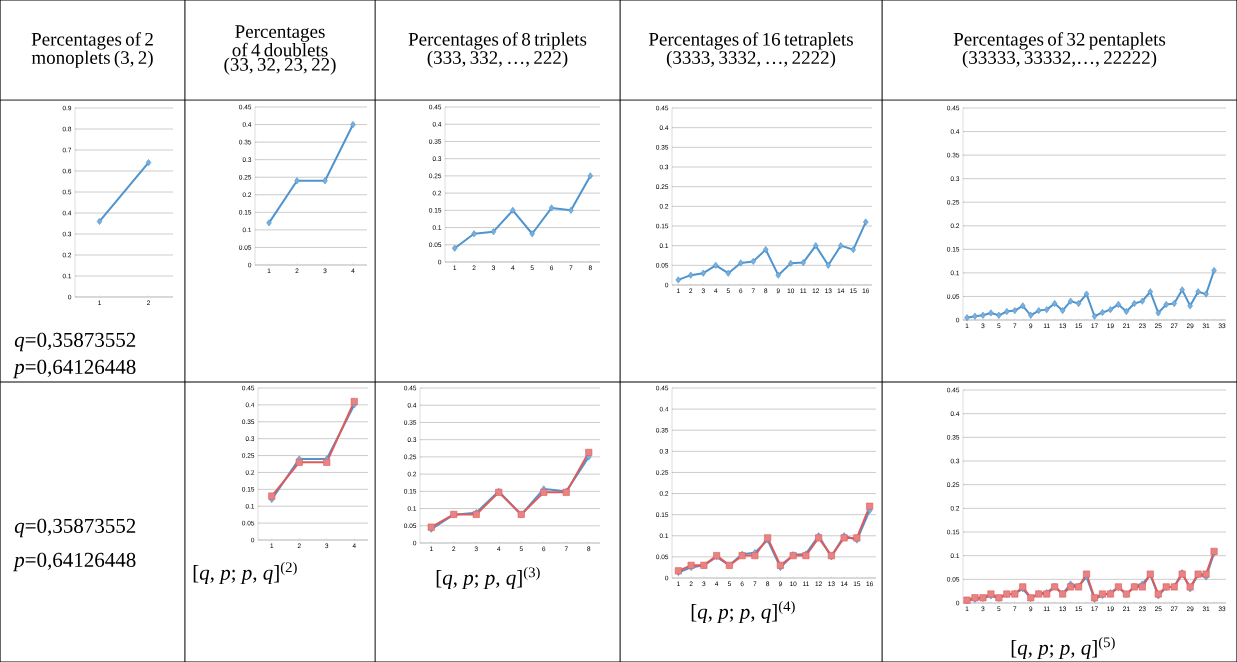 The height and width of the screenshot is (662, 1237). I want to click on chart-title: Percentages of 8 triplets (333, 332, …, 222), so click(497, 50).